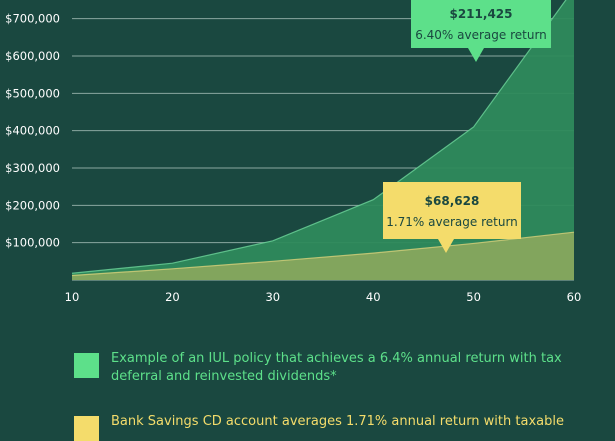 Image resolution: width=615 pixels, height=441 pixels. What do you see at coordinates (32, 168) in the screenshot?
I see `y-tick-label: $300,000` at bounding box center [32, 168].